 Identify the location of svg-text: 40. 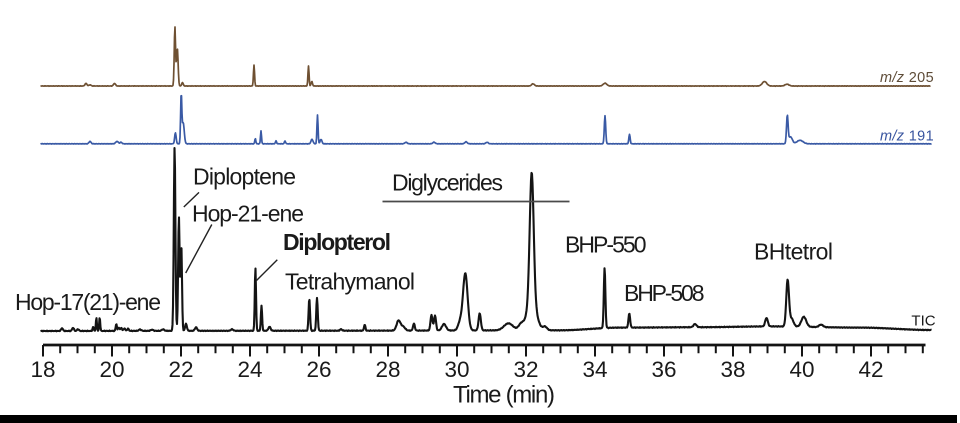
(801, 369).